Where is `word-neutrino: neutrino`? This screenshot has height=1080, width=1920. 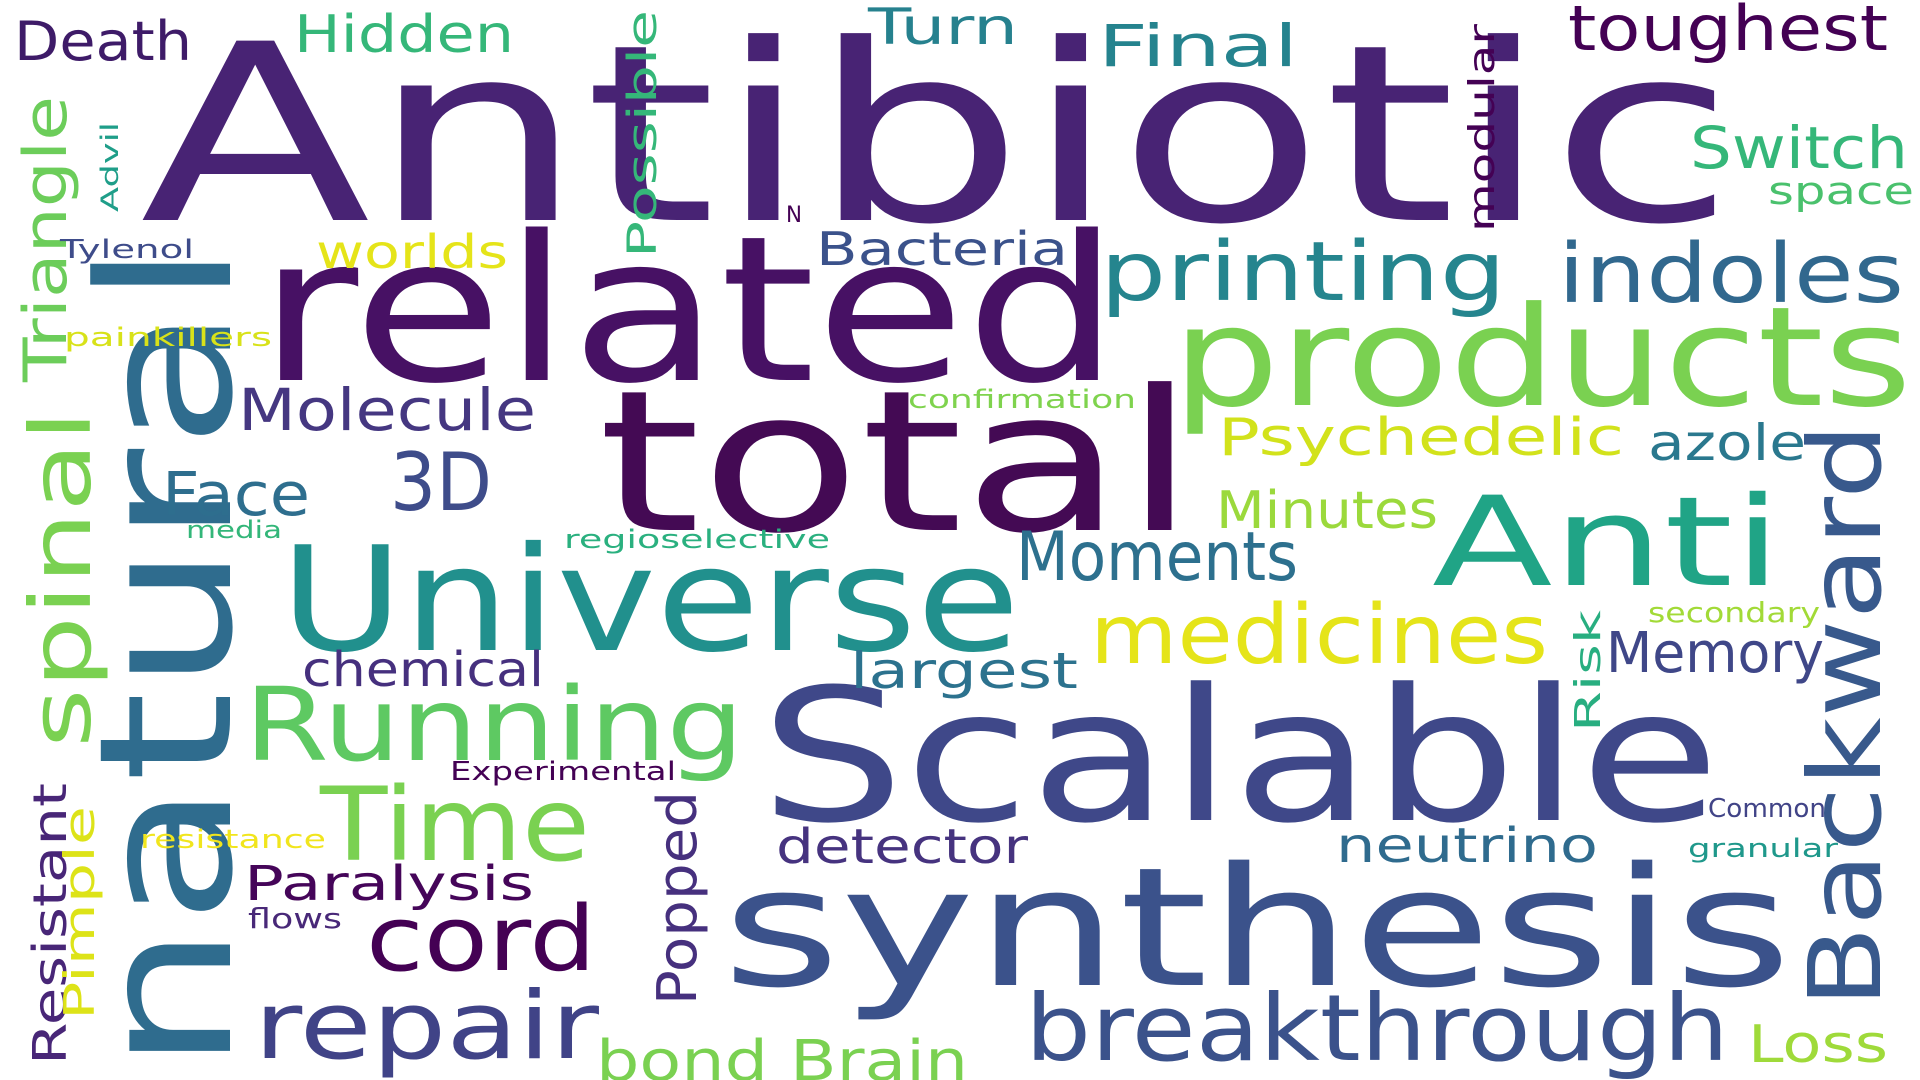 word-neutrino: neutrino is located at coordinates (1467, 846).